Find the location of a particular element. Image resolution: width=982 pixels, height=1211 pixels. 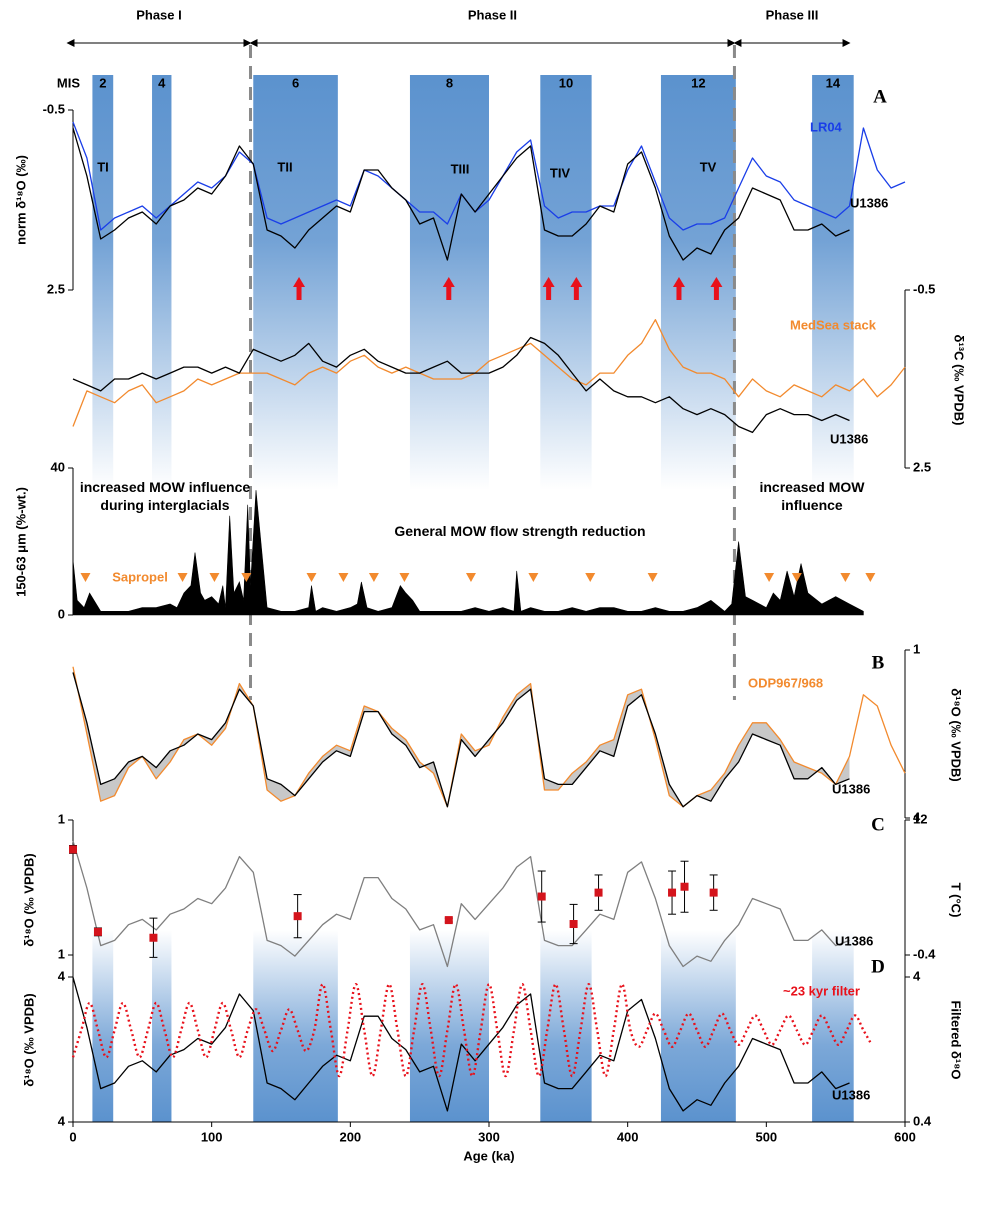

y-axis-label: 150-63 μm (%-wt.) is located at coordinates (20, 542).